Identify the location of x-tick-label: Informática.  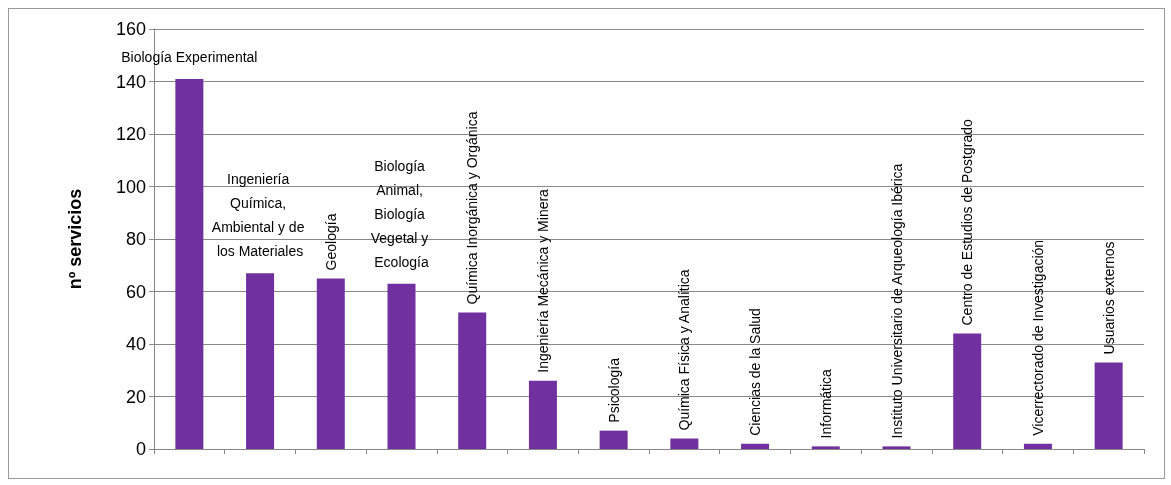
(825, 403).